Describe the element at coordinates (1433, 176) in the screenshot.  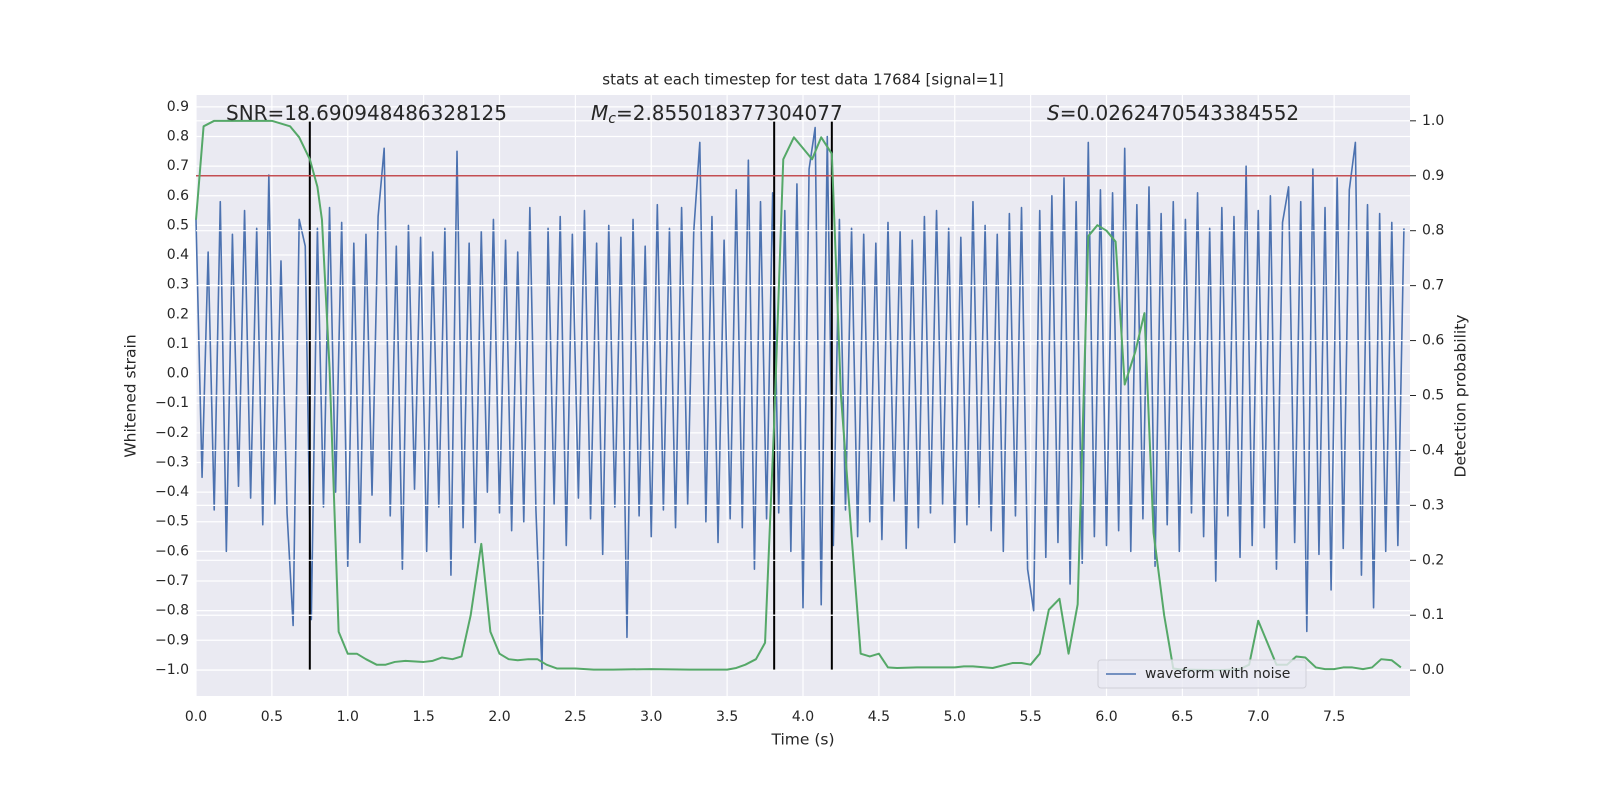
I see `y2-tick-label: 0.9` at that location.